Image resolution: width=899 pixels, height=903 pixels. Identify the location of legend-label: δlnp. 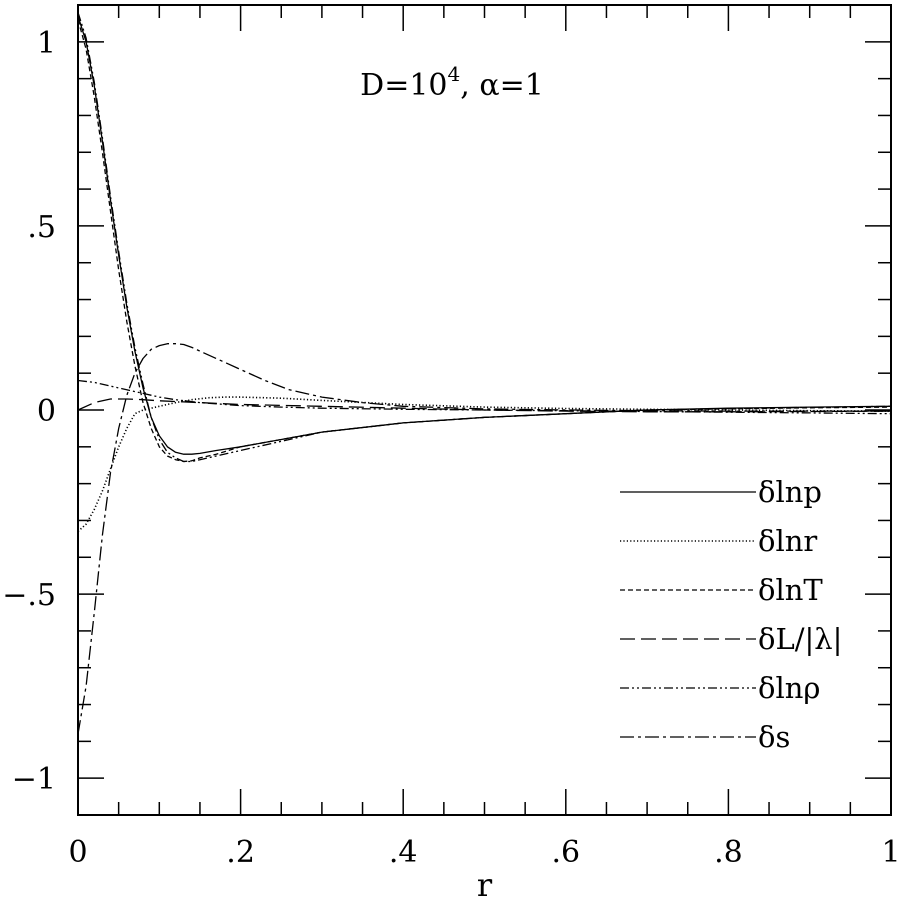
(790, 492).